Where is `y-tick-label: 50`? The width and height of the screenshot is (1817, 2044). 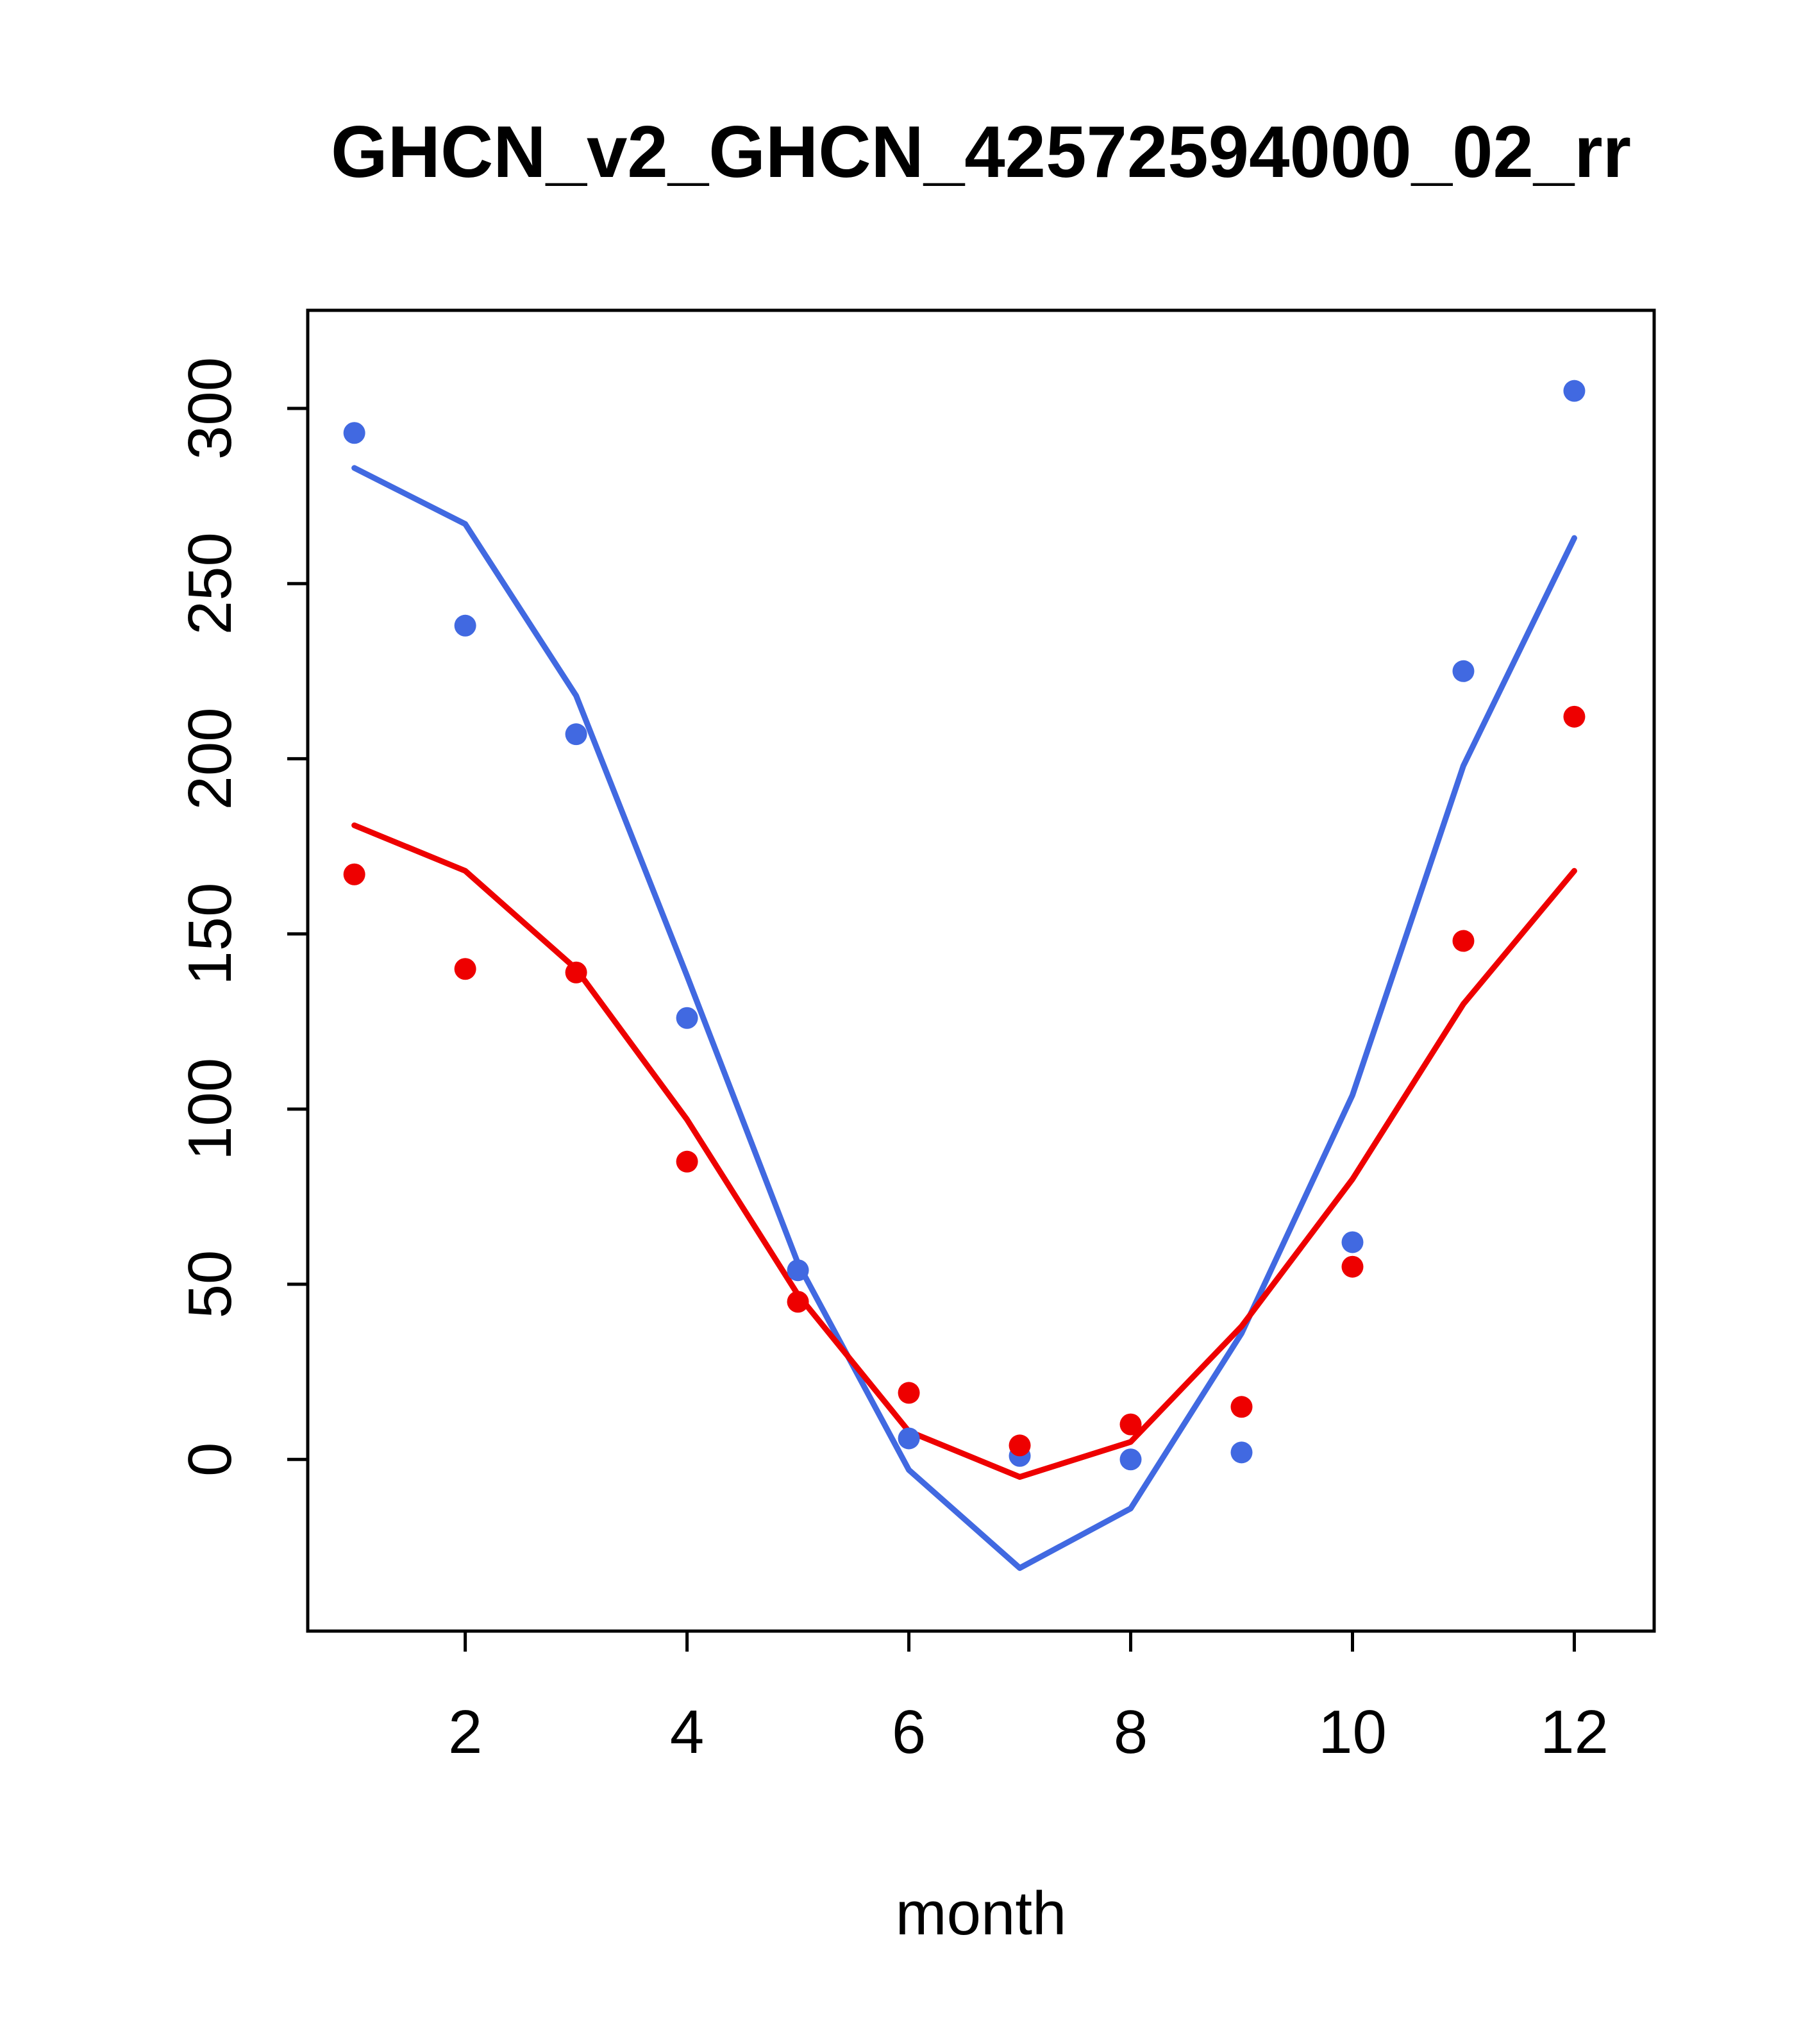
y-tick-label: 50 is located at coordinates (210, 1284).